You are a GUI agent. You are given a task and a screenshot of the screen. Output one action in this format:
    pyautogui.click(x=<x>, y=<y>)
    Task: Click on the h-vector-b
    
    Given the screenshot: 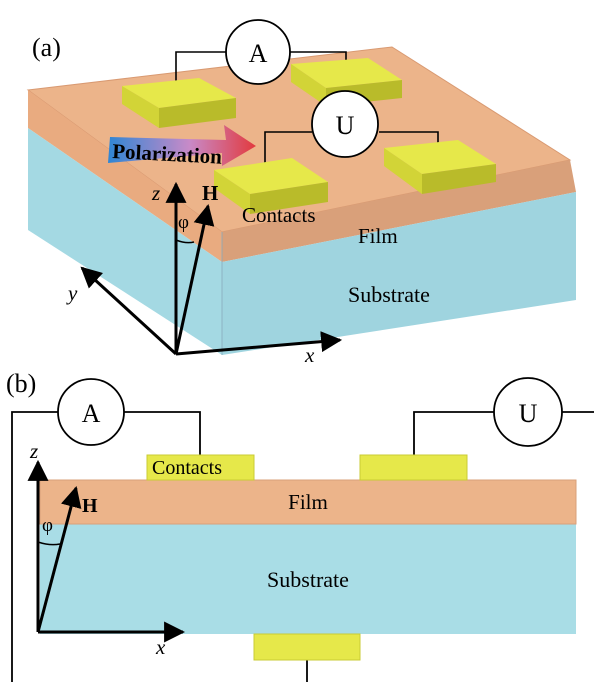 What is the action you would take?
    pyautogui.click(x=59, y=559)
    